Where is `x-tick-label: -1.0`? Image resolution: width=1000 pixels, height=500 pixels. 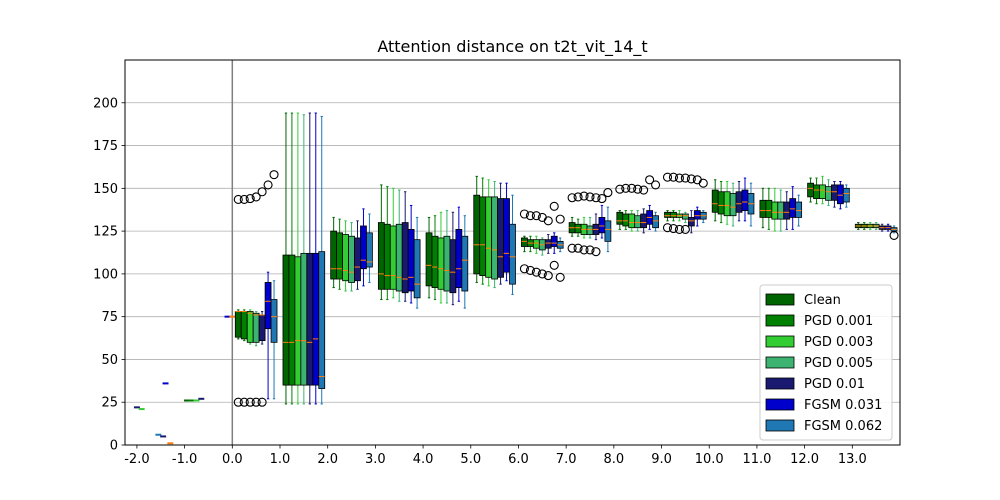
x-tick-label: -1.0 is located at coordinates (184, 459).